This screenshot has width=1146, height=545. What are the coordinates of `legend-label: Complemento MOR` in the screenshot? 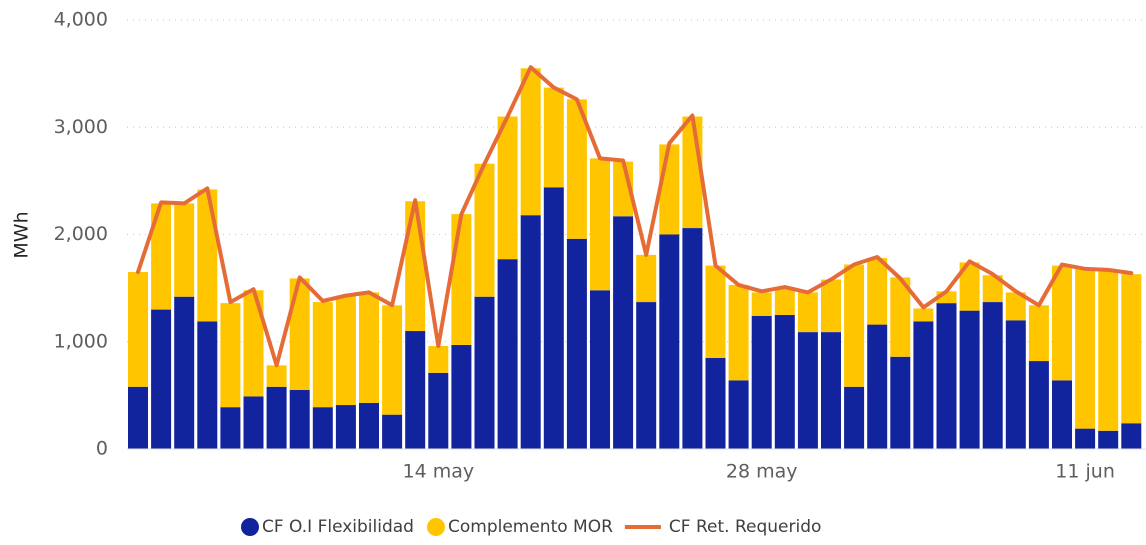 It's located at (530, 527).